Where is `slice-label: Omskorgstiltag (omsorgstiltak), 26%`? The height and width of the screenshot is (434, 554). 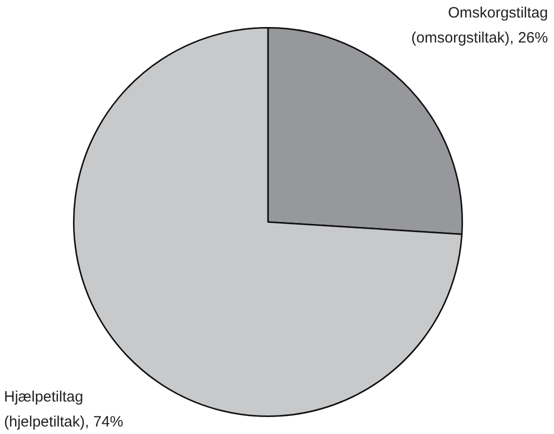
slice-label: Omskorgstiltag (omsorgstiltak), 26% is located at coordinates (479, 25).